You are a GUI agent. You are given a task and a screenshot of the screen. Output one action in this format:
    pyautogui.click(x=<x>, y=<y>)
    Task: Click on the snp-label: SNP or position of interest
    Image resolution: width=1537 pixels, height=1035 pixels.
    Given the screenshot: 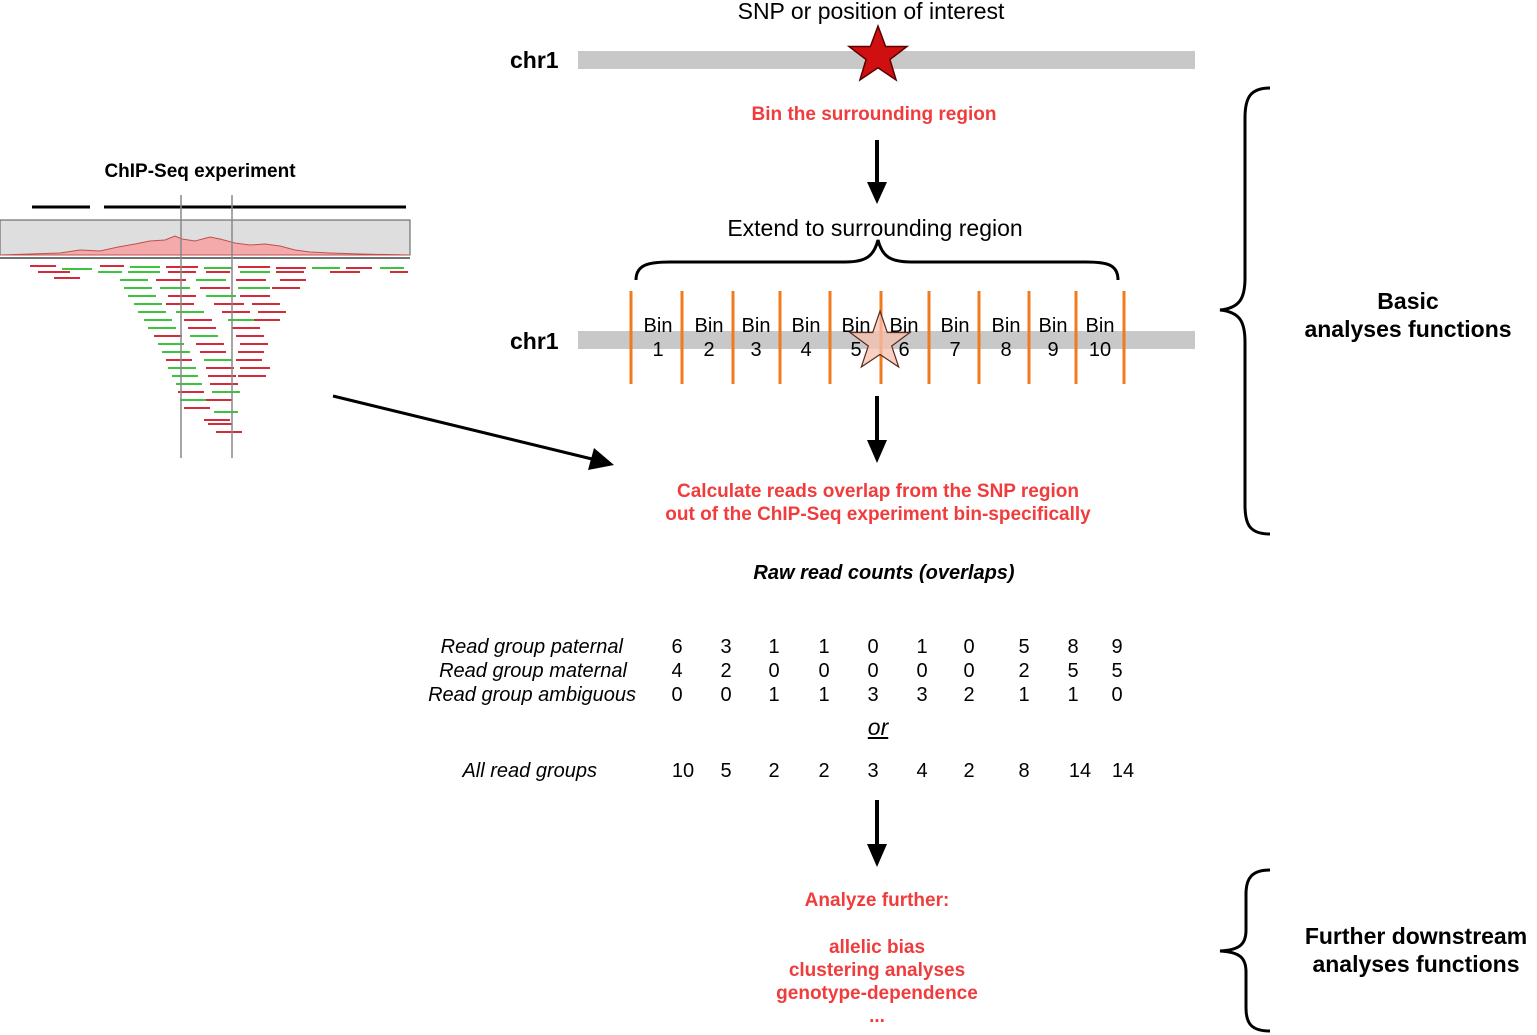 What is the action you would take?
    pyautogui.click(x=871, y=12)
    